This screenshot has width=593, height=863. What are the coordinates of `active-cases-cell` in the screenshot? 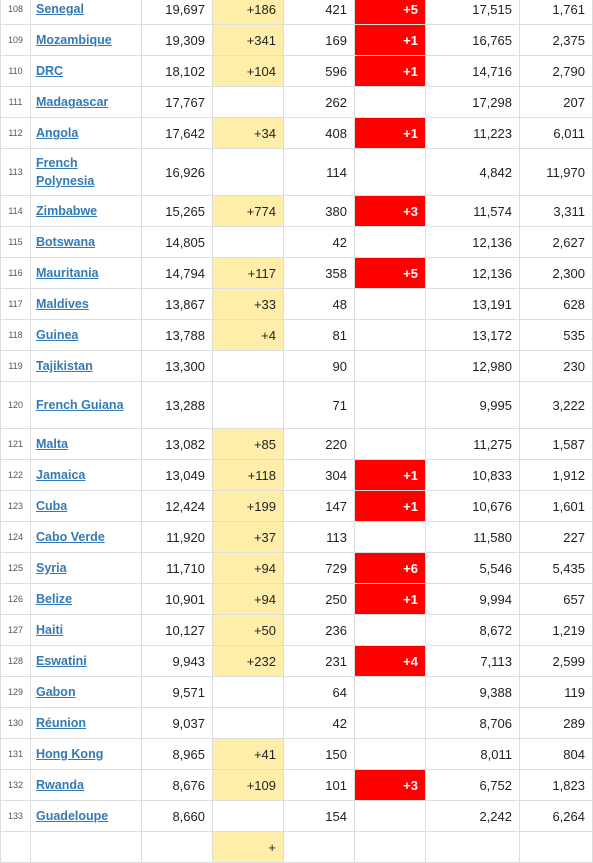 It's located at (556, 847).